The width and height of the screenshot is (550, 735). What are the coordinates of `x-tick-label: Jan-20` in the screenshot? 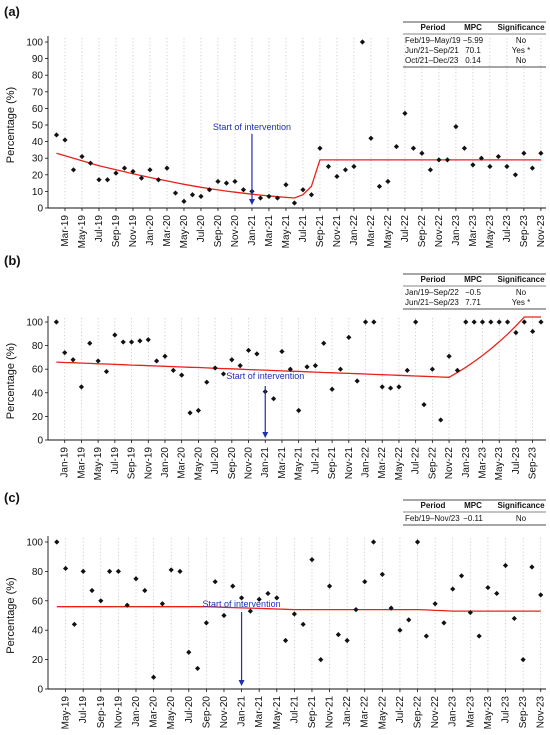 It's located at (165, 462).